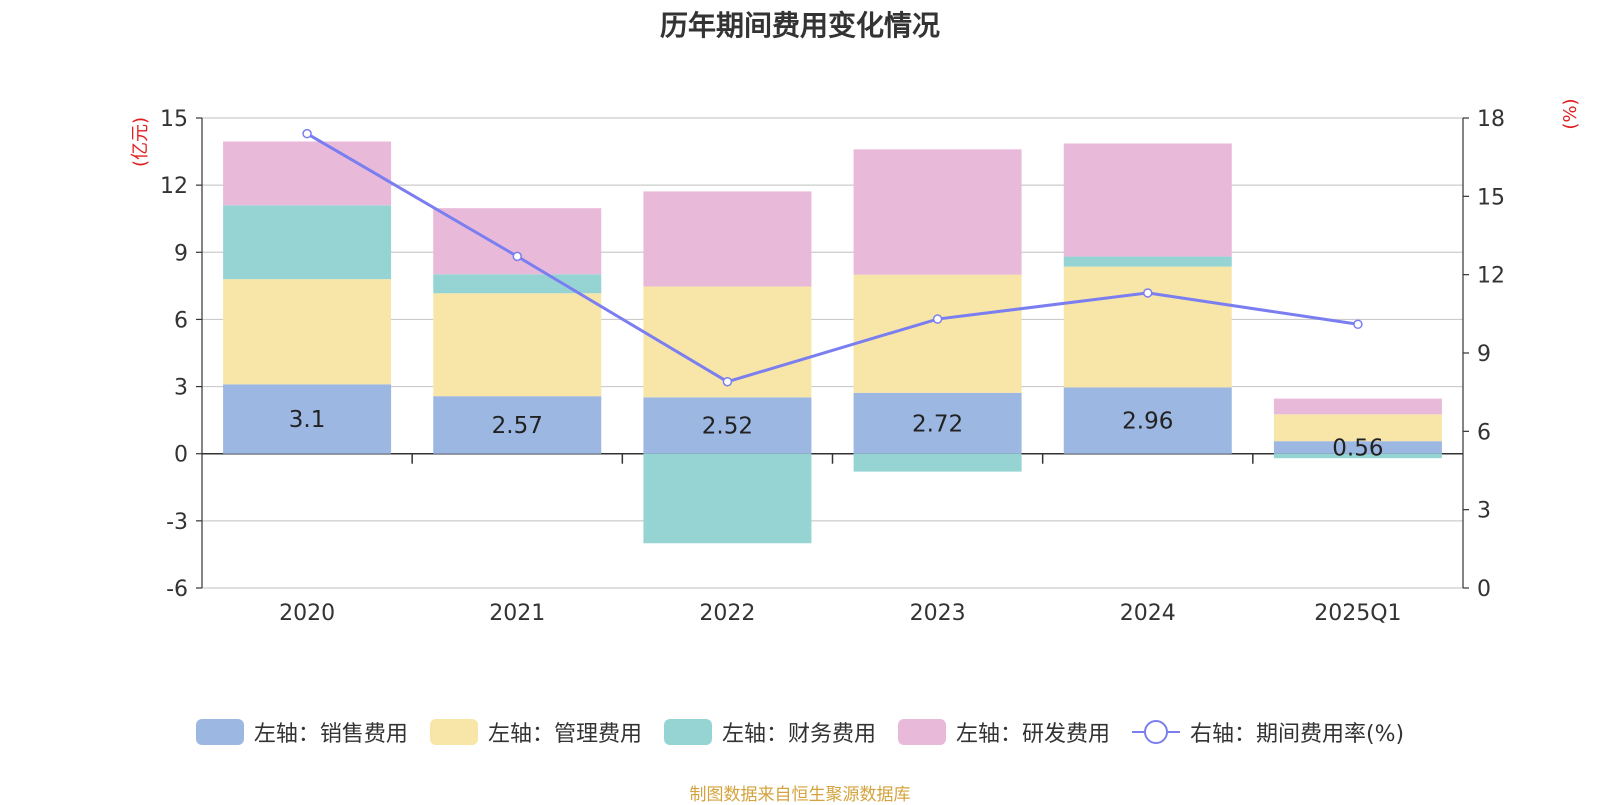  Describe the element at coordinates (687, 732) in the screenshot. I see `legend-swatch-finance` at that location.